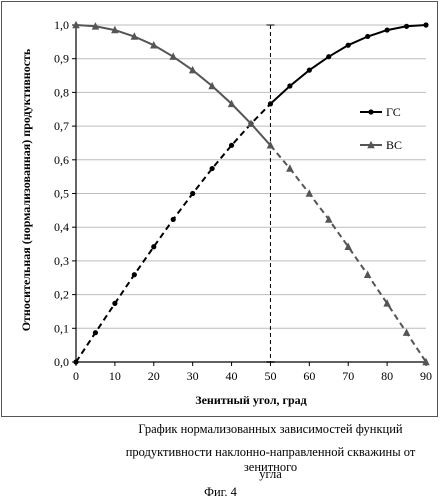 The image size is (441, 500). Describe the element at coordinates (251, 400) in the screenshot. I see `x-axis-label: Зенитный угол, град` at that location.